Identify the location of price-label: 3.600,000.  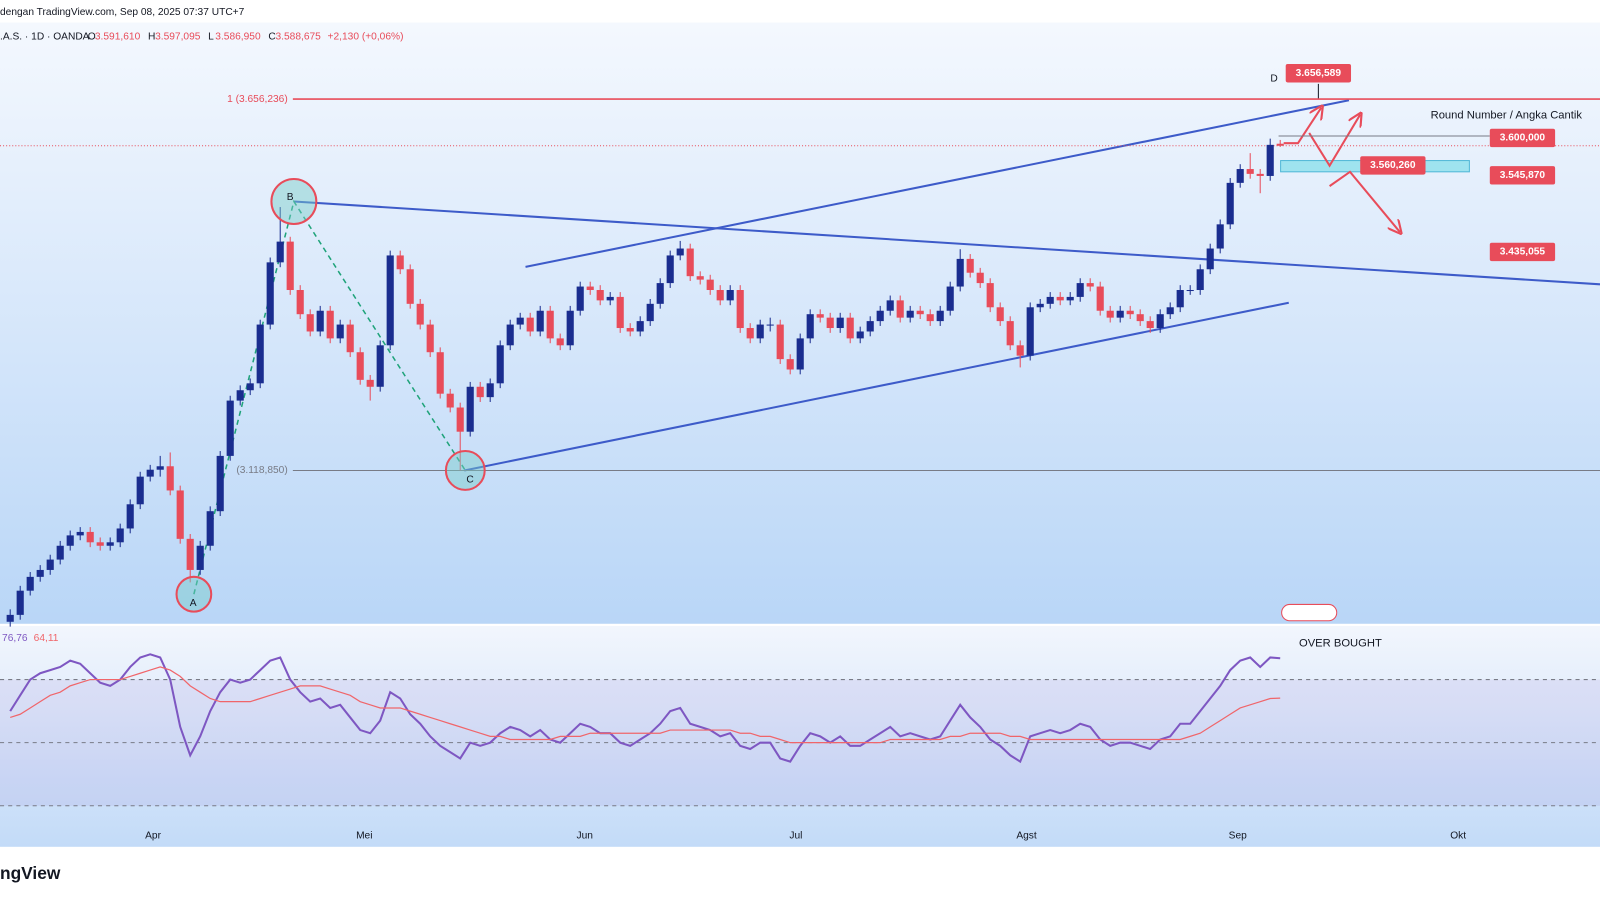
(1523, 138).